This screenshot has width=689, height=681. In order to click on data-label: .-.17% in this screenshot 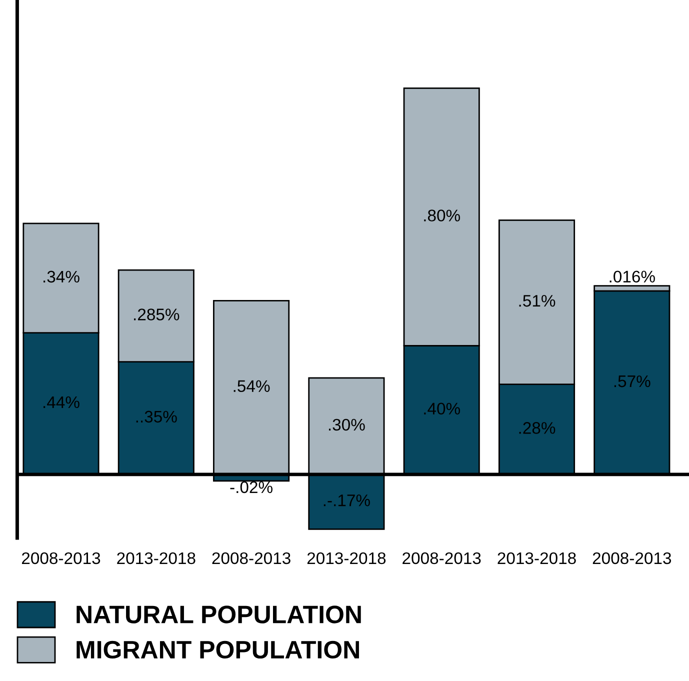, I will do `click(347, 500)`.